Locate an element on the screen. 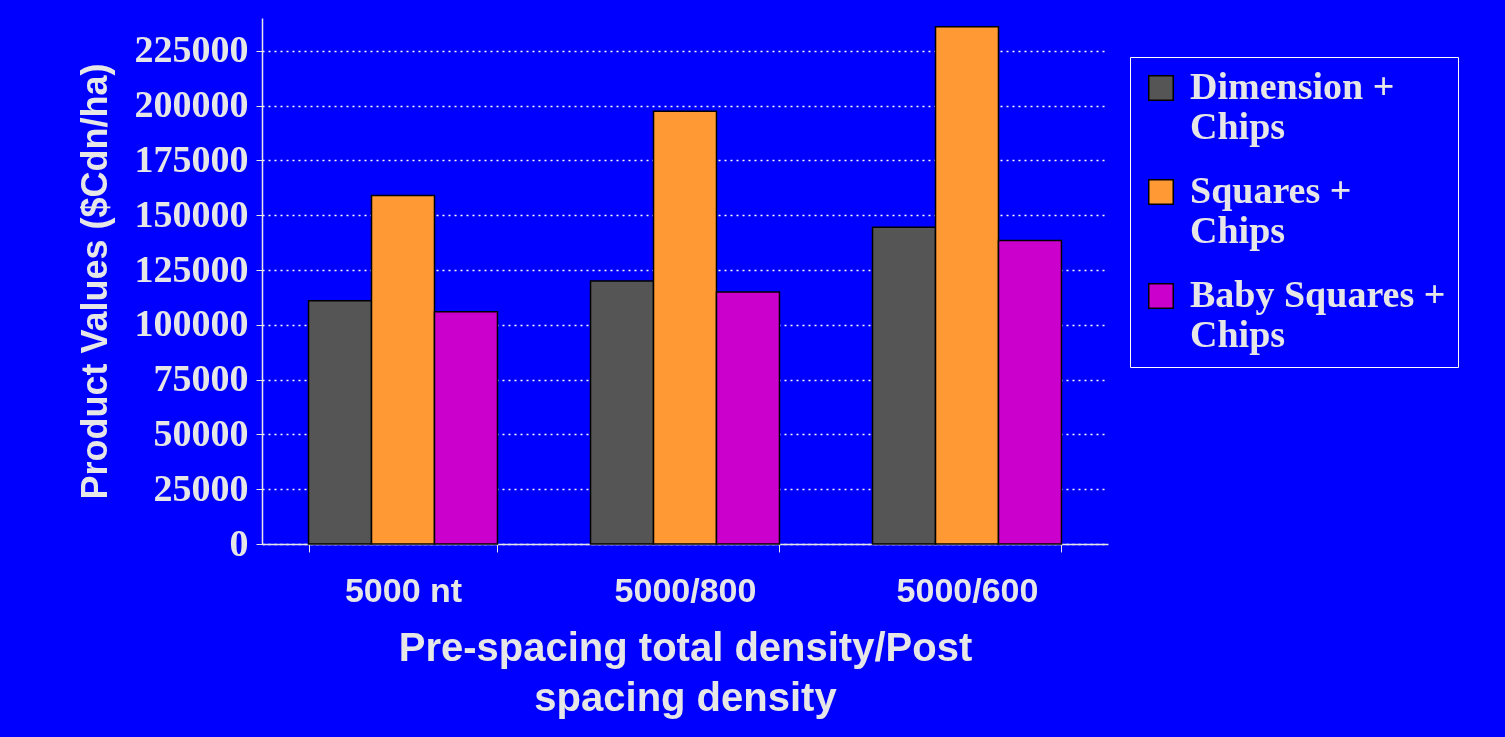  y-tick-label: 0 is located at coordinates (239, 542).